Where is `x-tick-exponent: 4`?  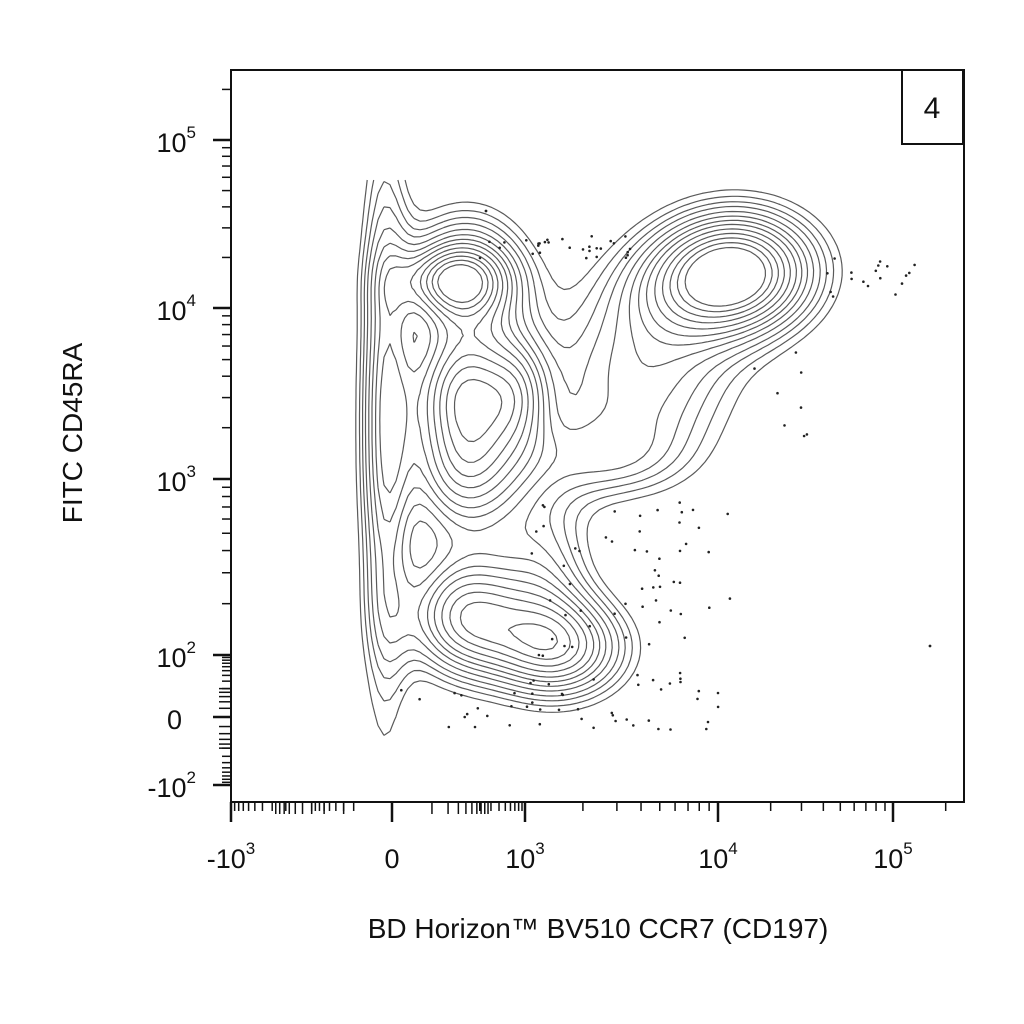 x-tick-exponent: 4 is located at coordinates (732, 848).